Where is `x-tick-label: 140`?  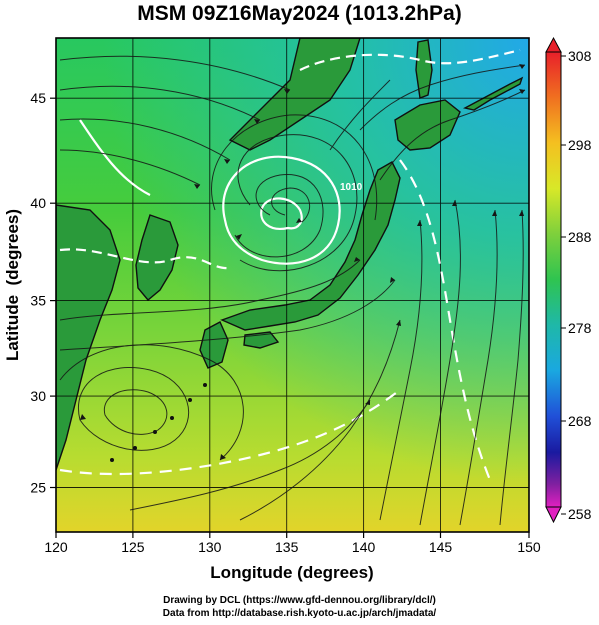 x-tick-label: 140 is located at coordinates (364, 547).